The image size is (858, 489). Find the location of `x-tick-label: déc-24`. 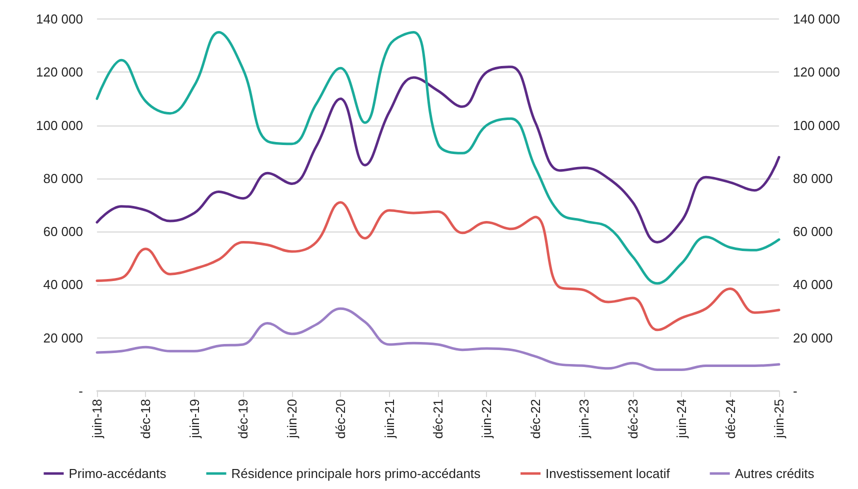

x-tick-label: déc-24 is located at coordinates (730, 419).